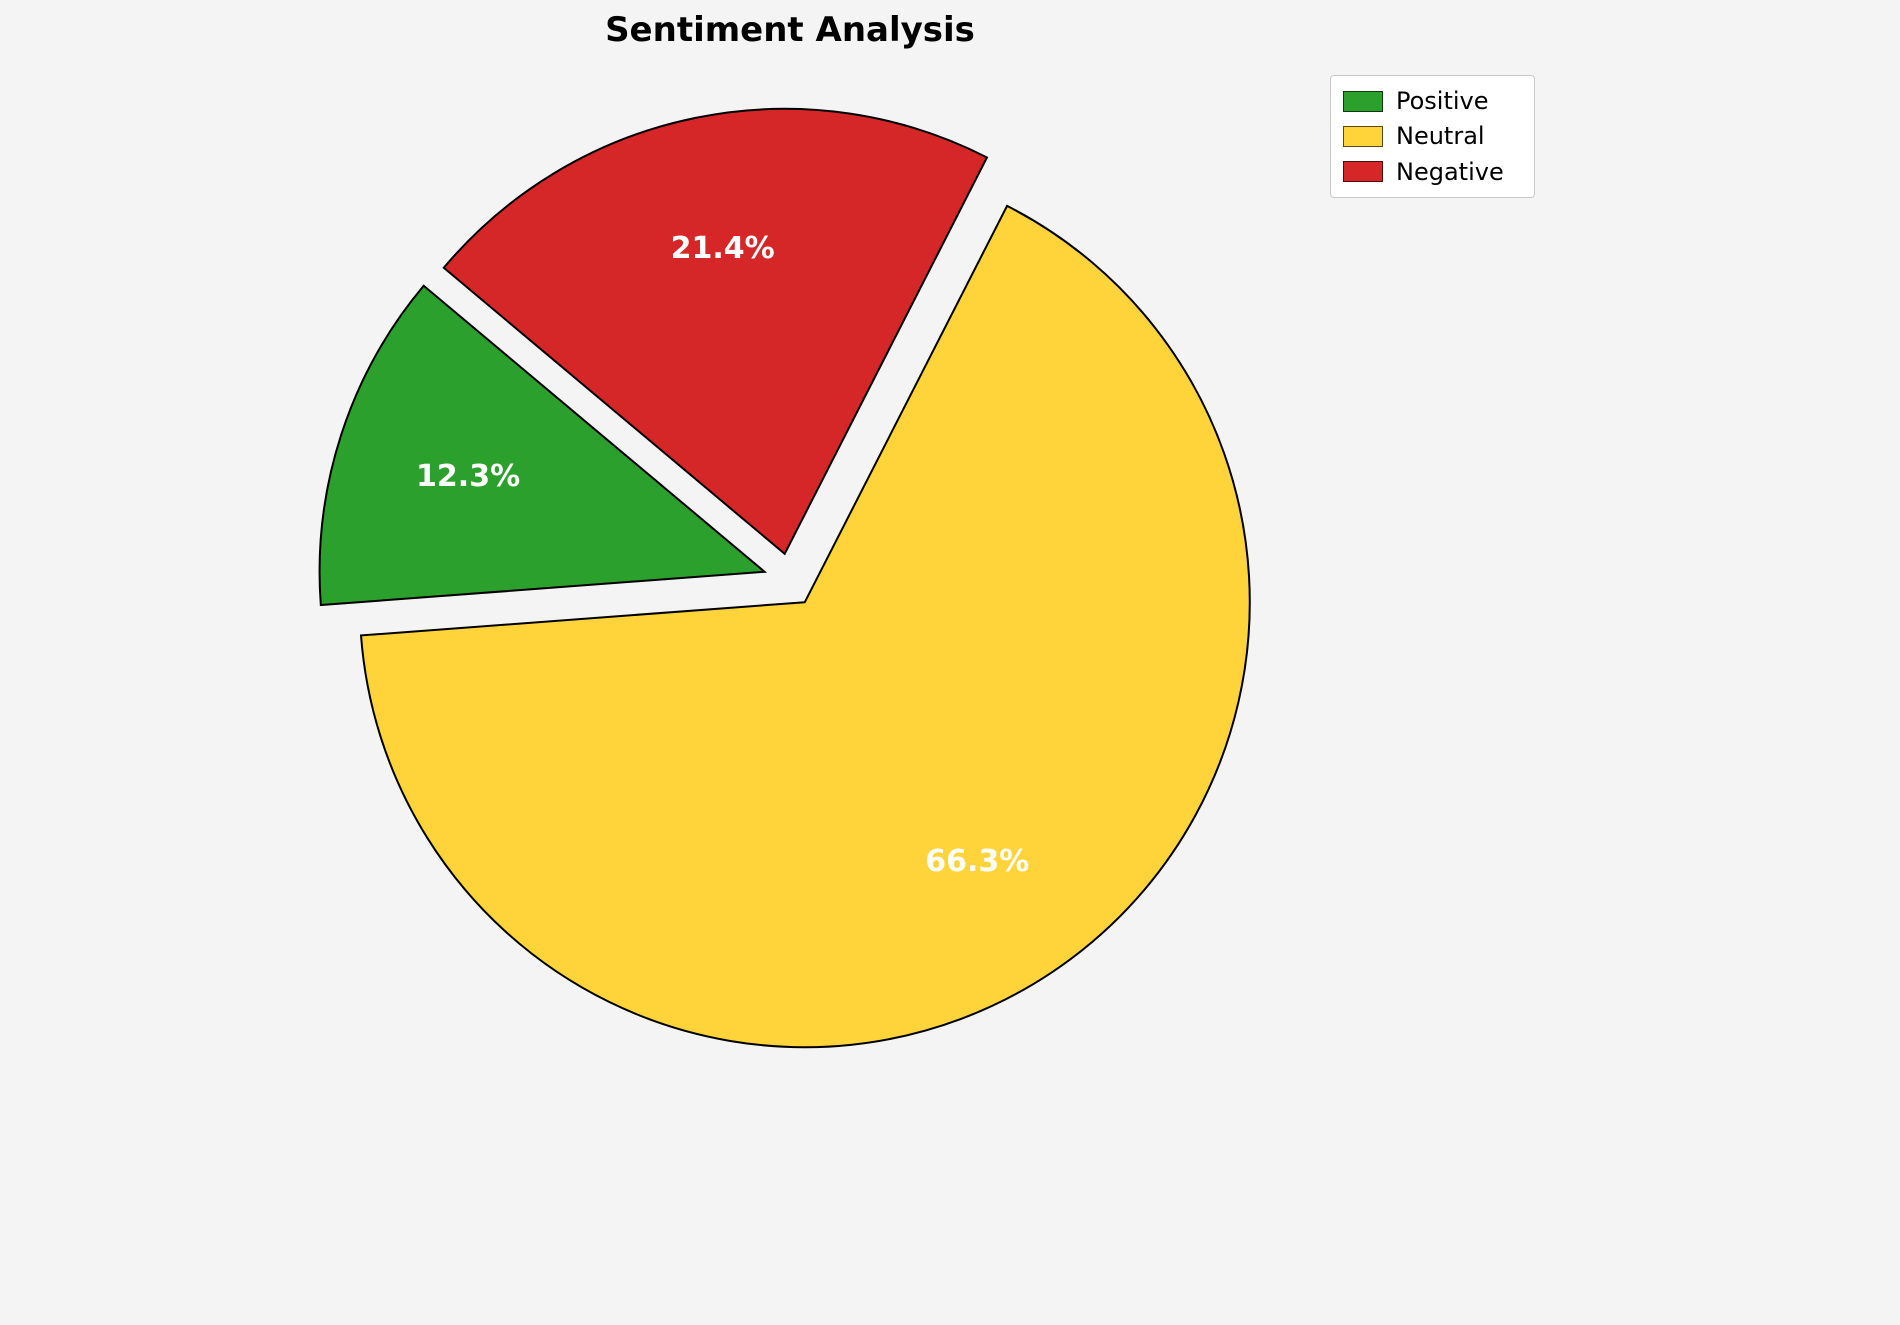 Image resolution: width=1900 pixels, height=1325 pixels. What do you see at coordinates (1440, 136) in the screenshot?
I see `legend-label-neutral: Neutral` at bounding box center [1440, 136].